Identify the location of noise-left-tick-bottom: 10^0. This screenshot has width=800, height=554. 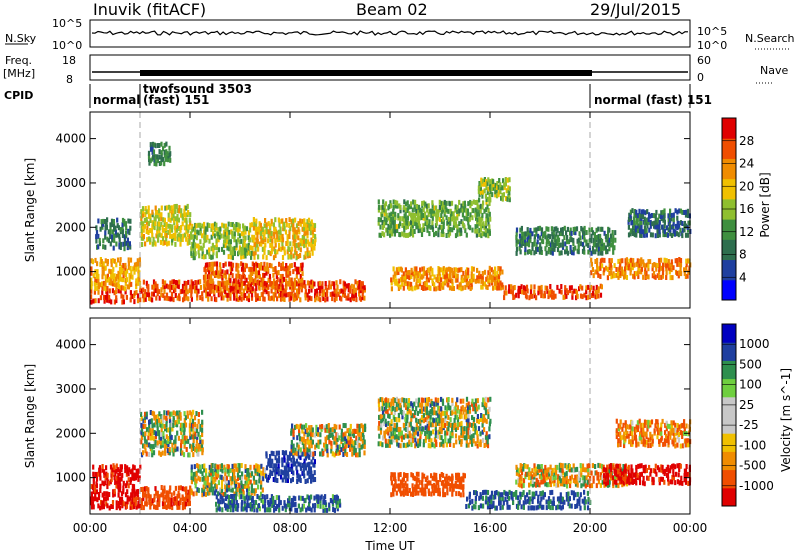
(67, 45).